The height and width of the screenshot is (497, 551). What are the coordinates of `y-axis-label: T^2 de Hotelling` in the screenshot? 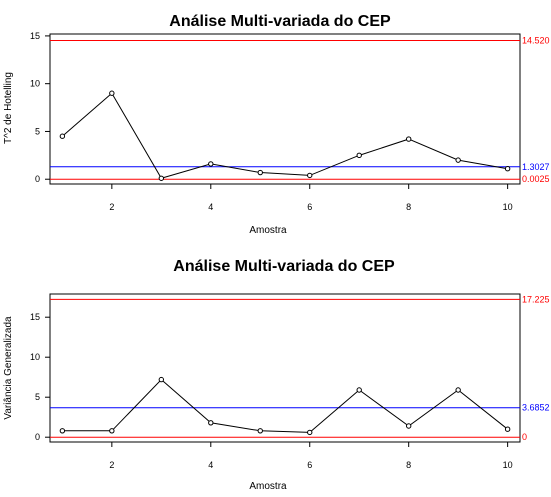 It's located at (8, 108).